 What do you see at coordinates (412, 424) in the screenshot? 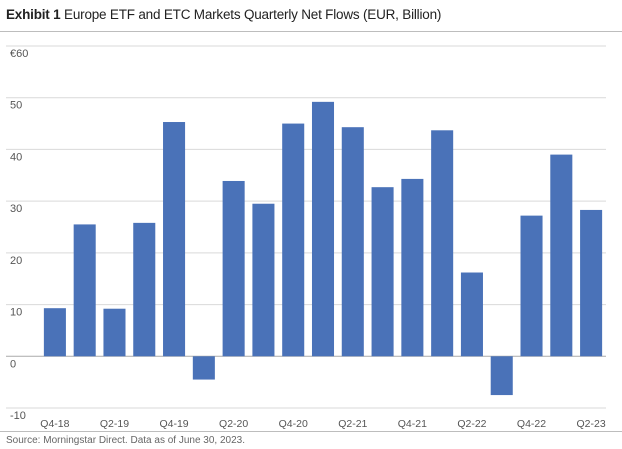
I see `x-tick-label: Q4-21` at bounding box center [412, 424].